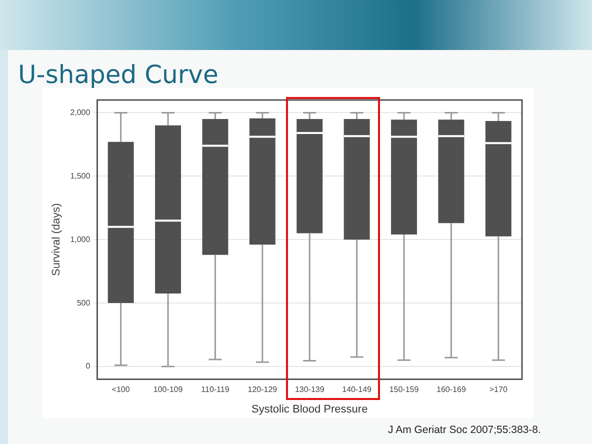 The height and width of the screenshot is (444, 592). What do you see at coordinates (83, 303) in the screenshot?
I see `y-tick-label: 500` at bounding box center [83, 303].